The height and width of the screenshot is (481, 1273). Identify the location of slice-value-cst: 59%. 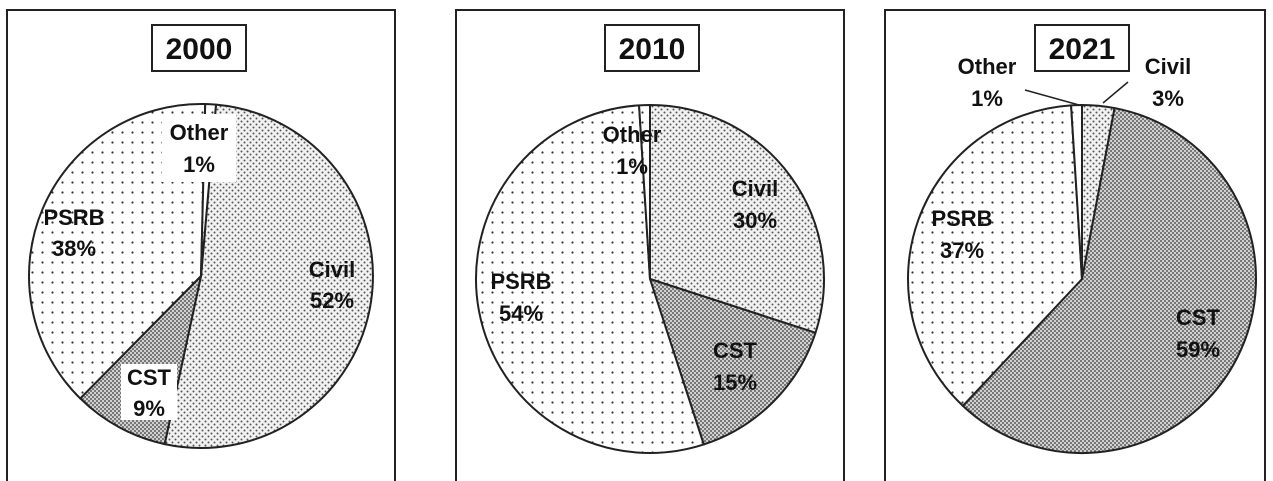
(1198, 349).